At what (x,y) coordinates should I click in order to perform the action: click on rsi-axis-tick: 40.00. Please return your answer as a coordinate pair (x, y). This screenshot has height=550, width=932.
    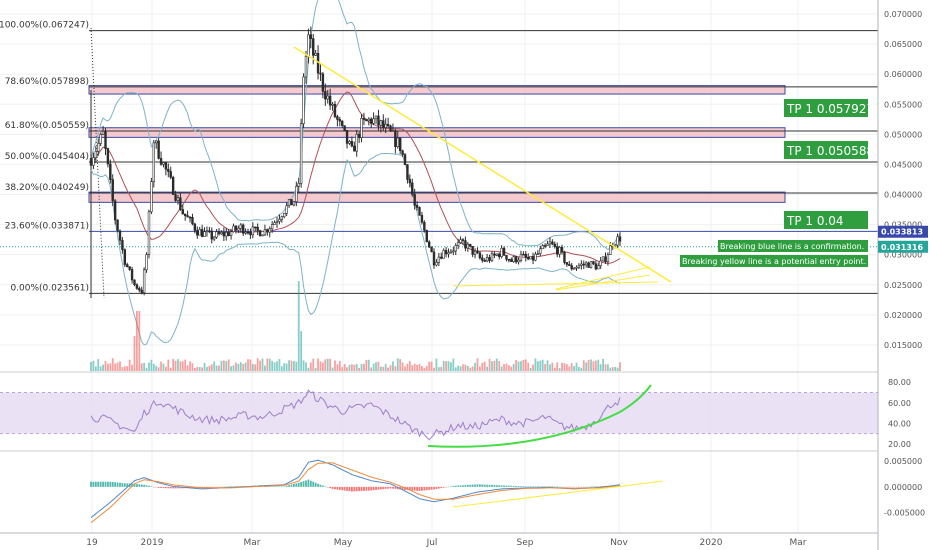
    Looking at the image, I should click on (899, 423).